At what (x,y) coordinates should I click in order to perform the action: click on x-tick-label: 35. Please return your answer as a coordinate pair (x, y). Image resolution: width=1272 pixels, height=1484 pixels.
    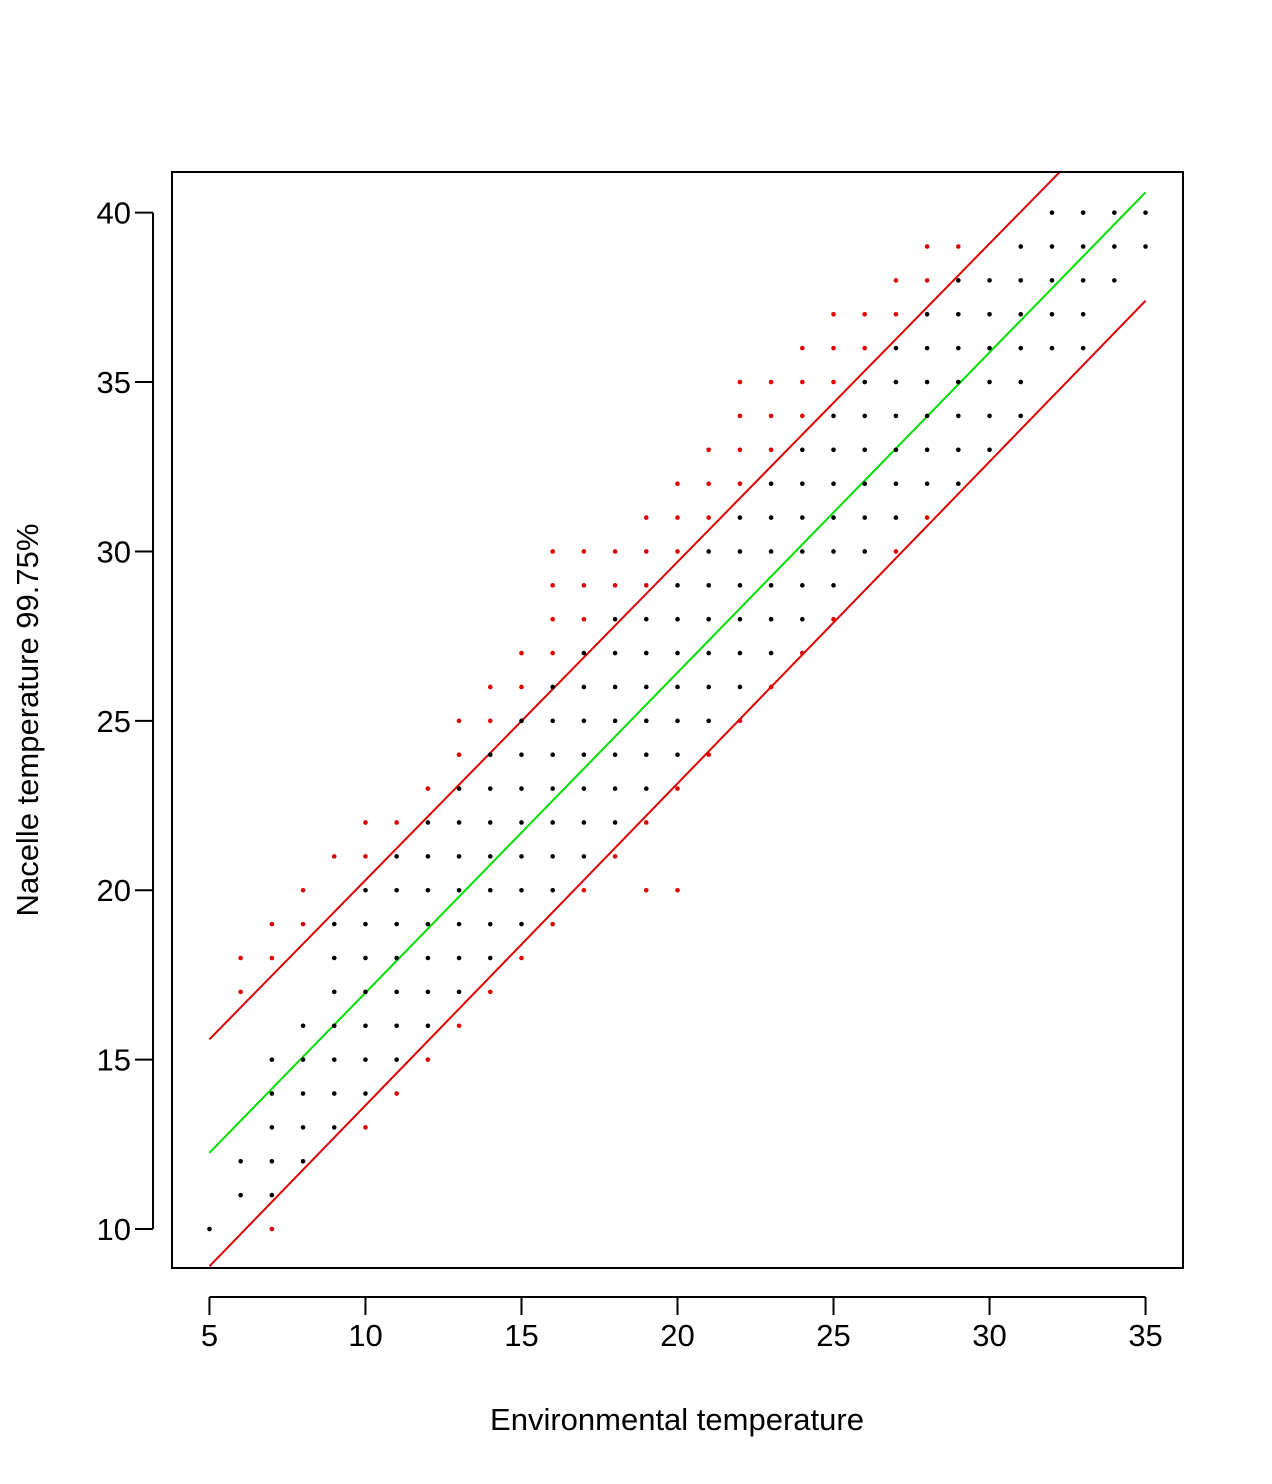
    Looking at the image, I should click on (1145, 1335).